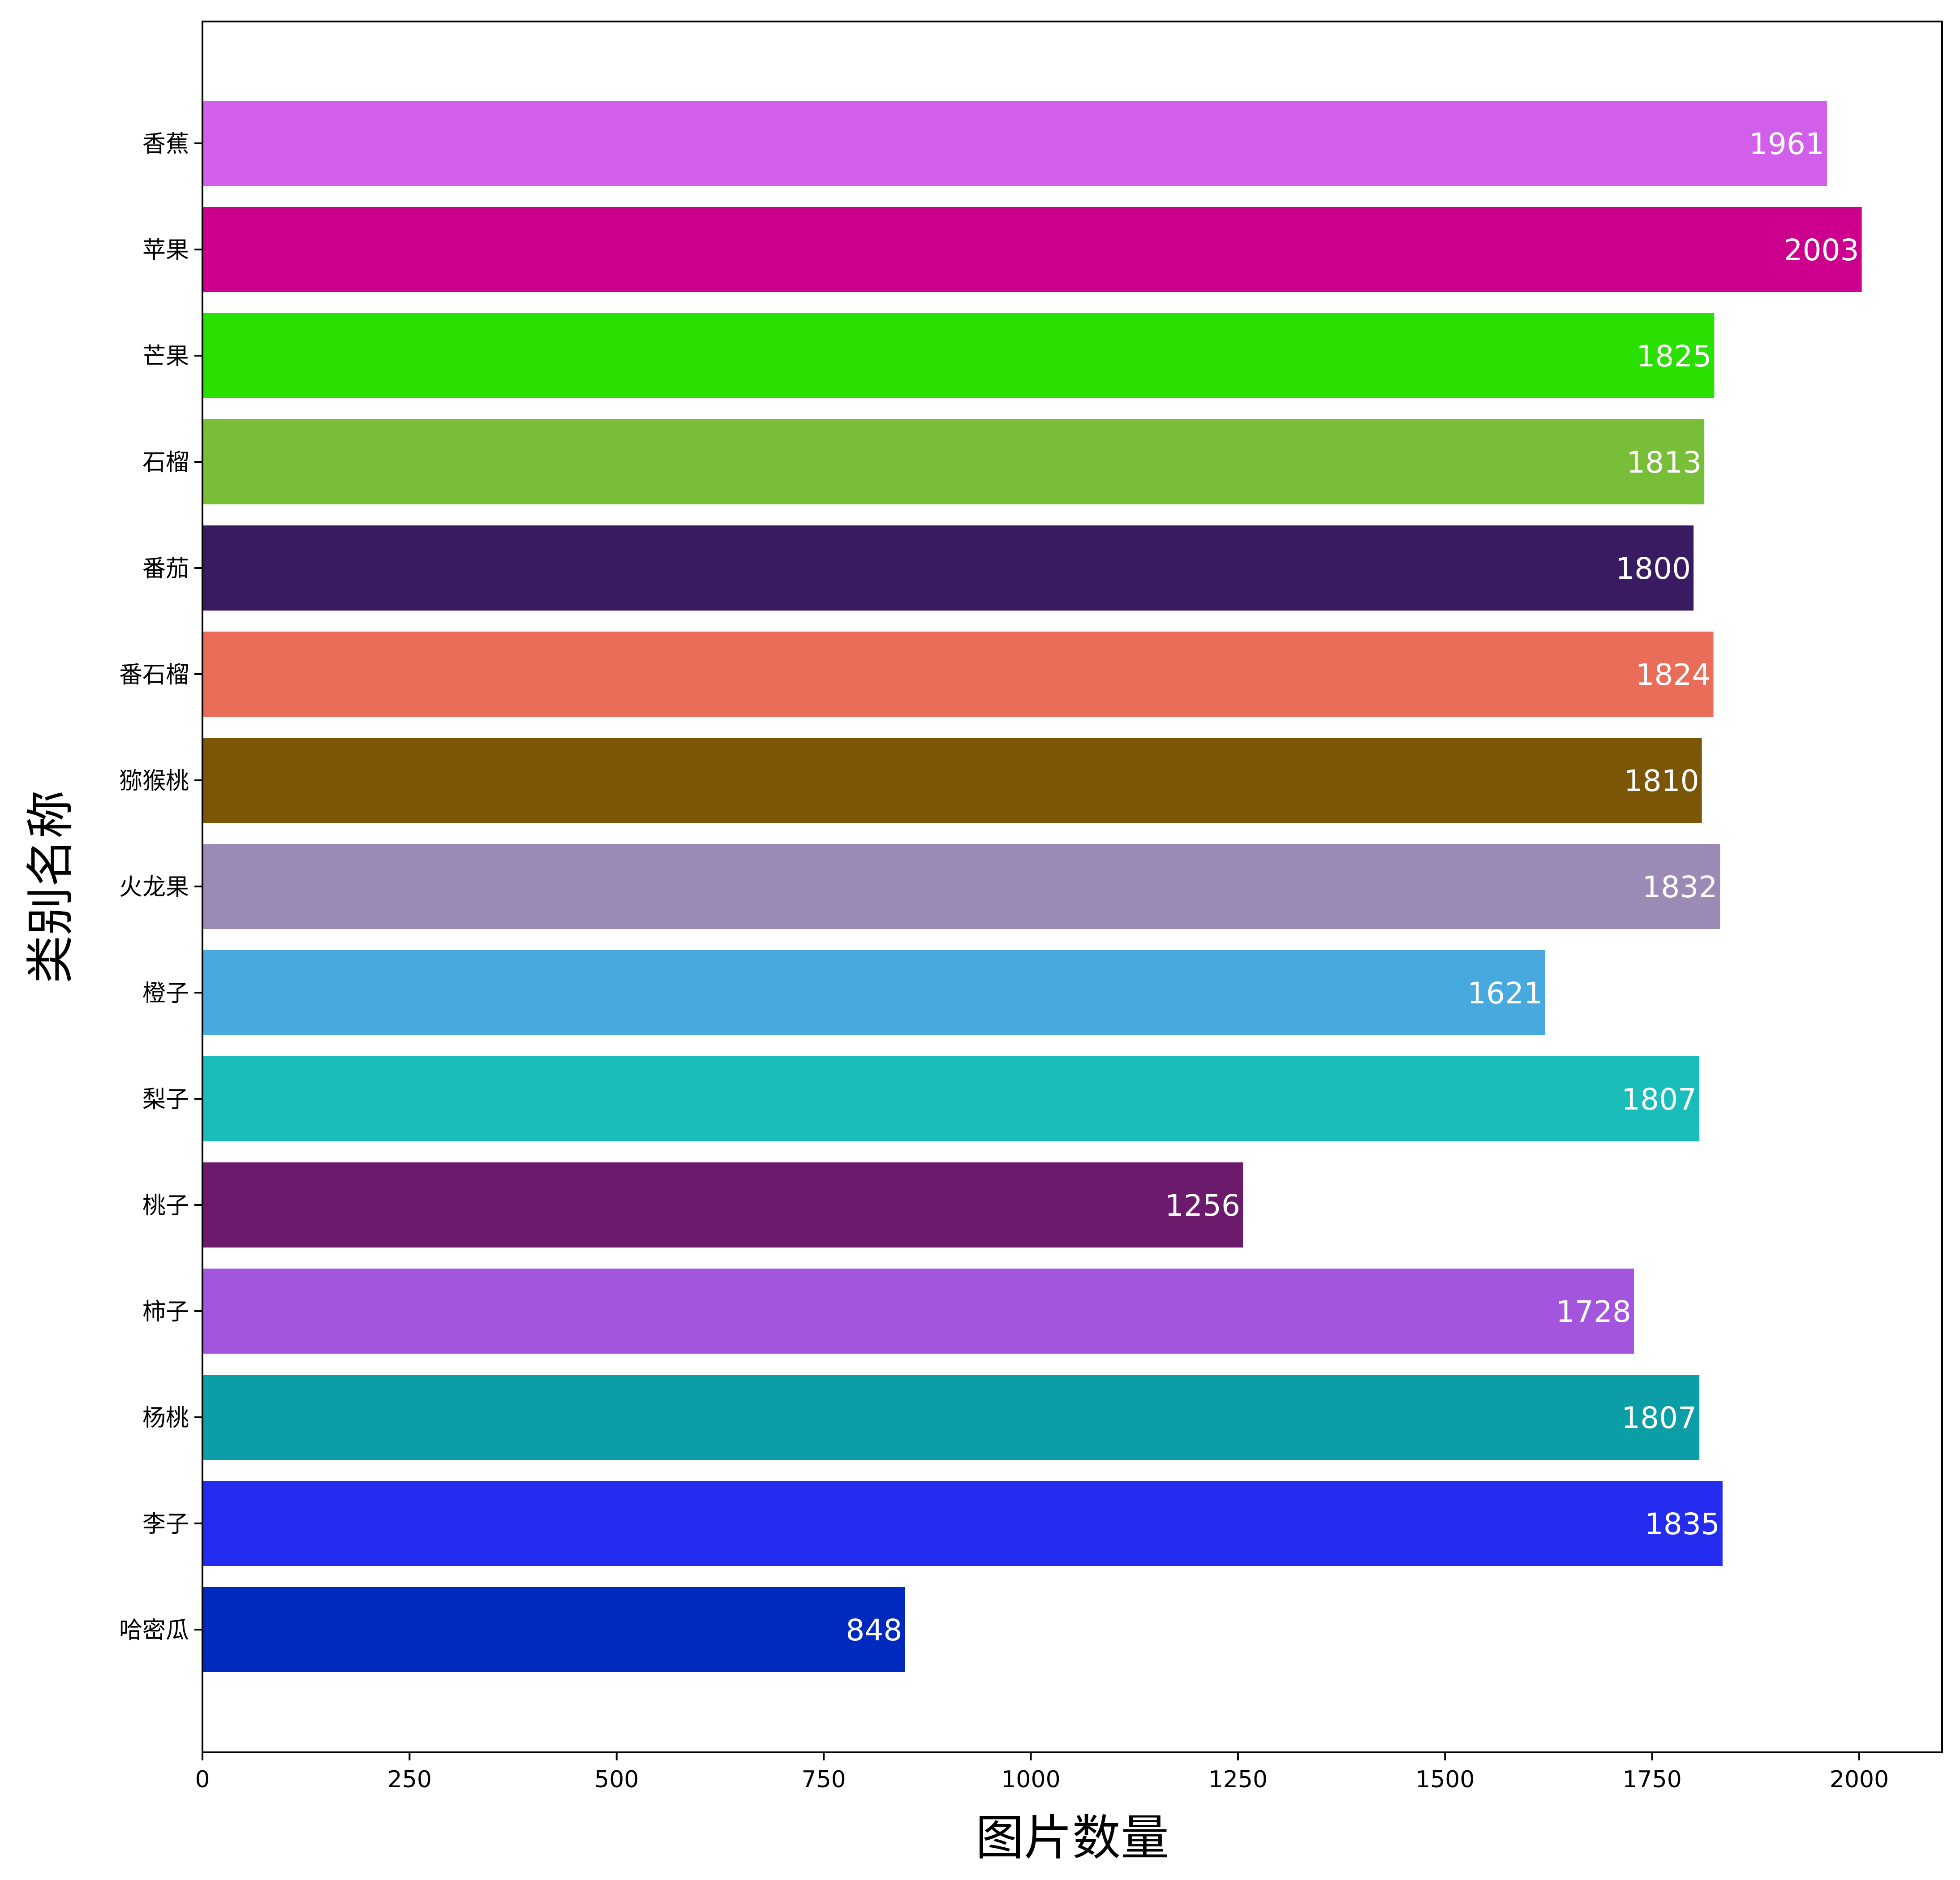 The height and width of the screenshot is (1880, 1960). What do you see at coordinates (1674, 675) in the screenshot?
I see `bar-value-label: 1824` at bounding box center [1674, 675].